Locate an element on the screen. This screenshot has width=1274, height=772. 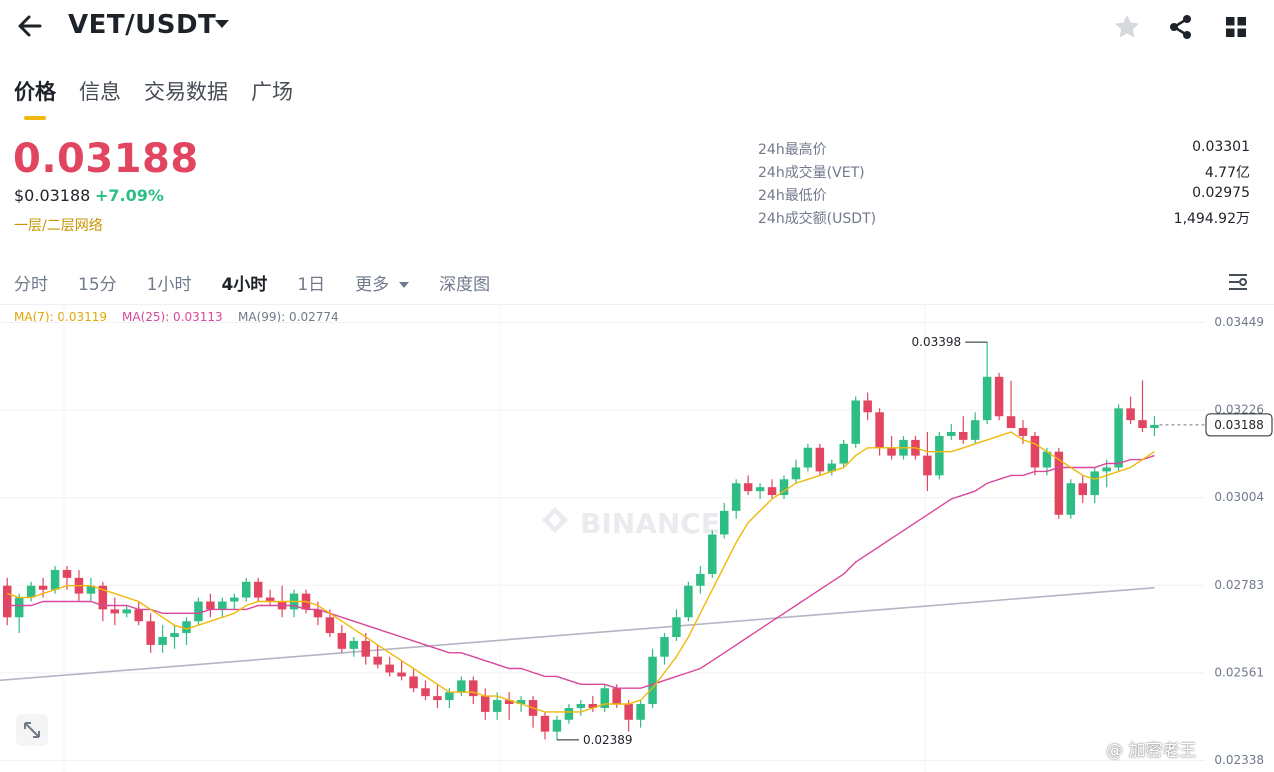
tab-price: 价格 is located at coordinates (35, 92).